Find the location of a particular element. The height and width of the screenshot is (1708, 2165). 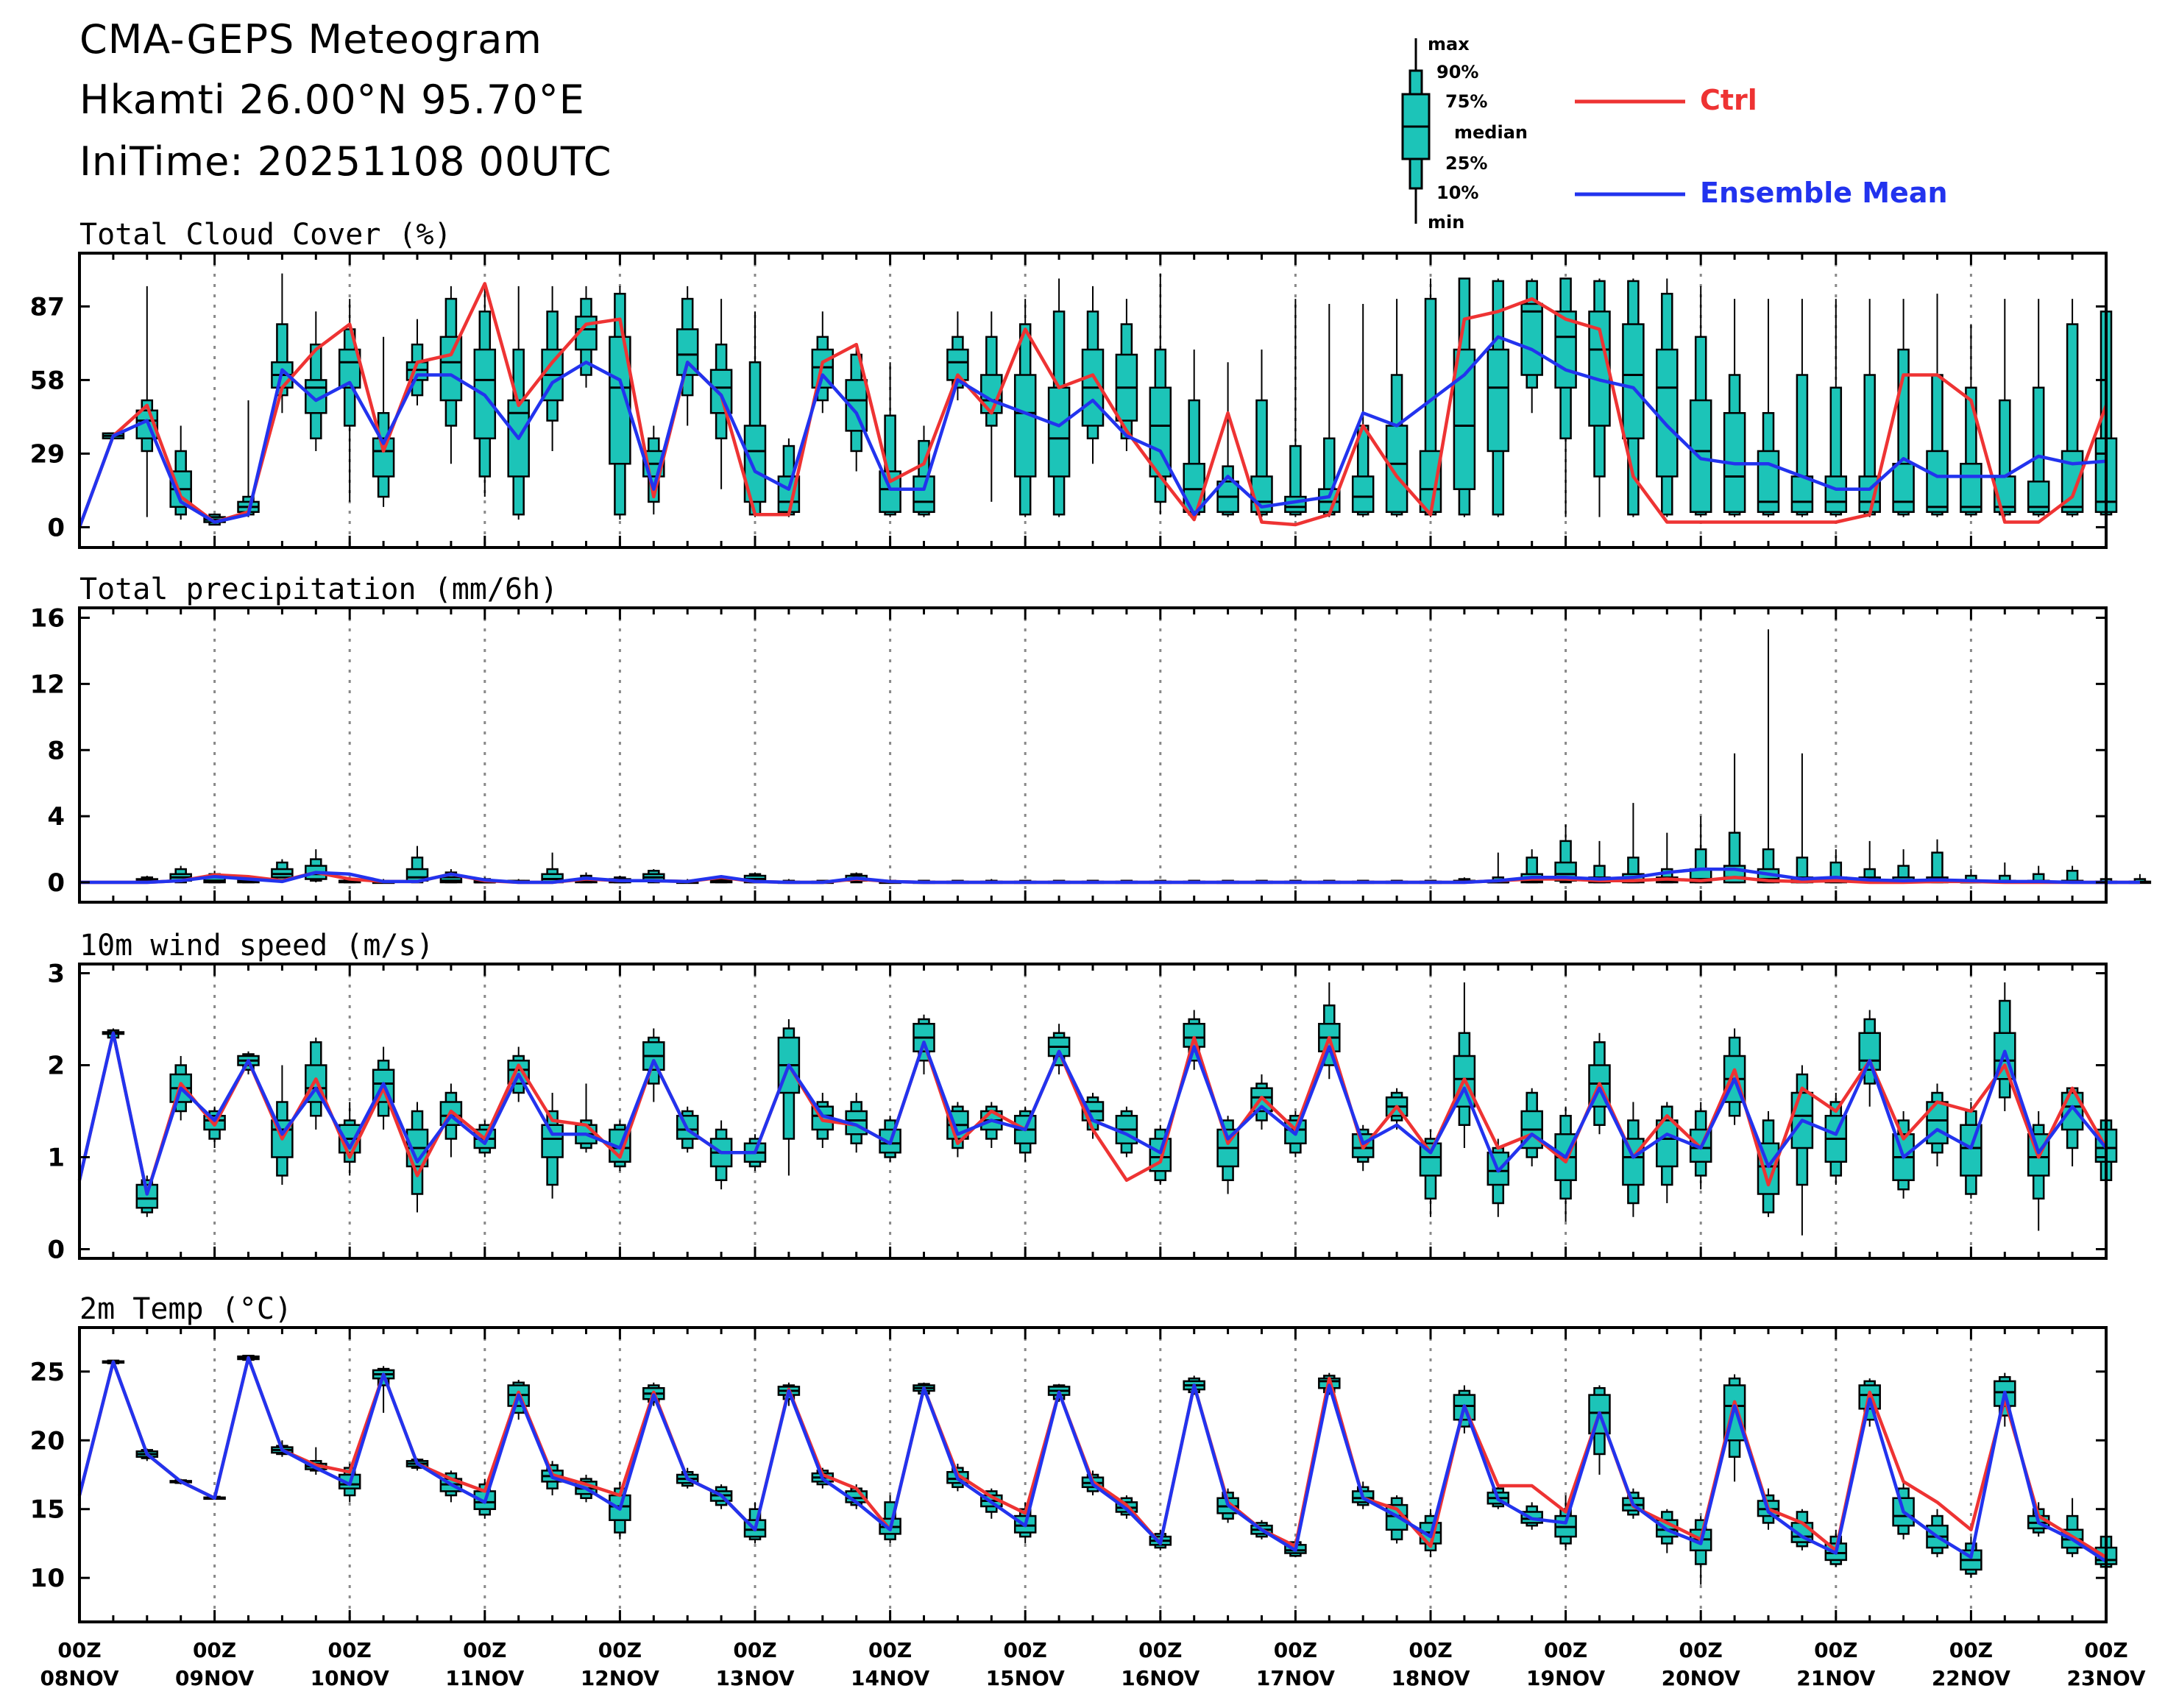

x-tick-label-date: 17NOV is located at coordinates (1295, 1678).